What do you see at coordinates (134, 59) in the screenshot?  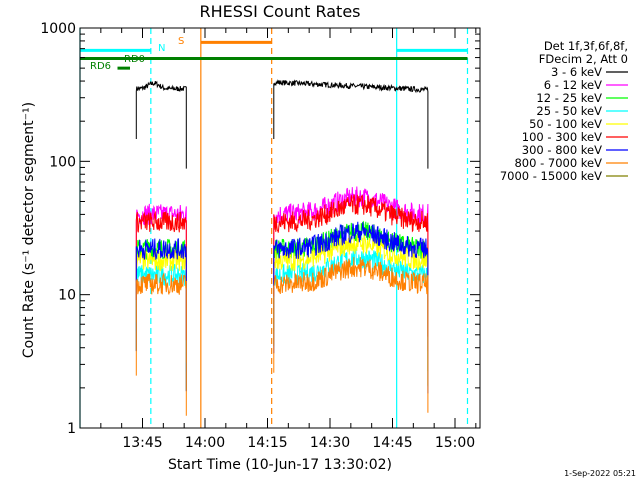 I see `annotation-rd0: RD0` at bounding box center [134, 59].